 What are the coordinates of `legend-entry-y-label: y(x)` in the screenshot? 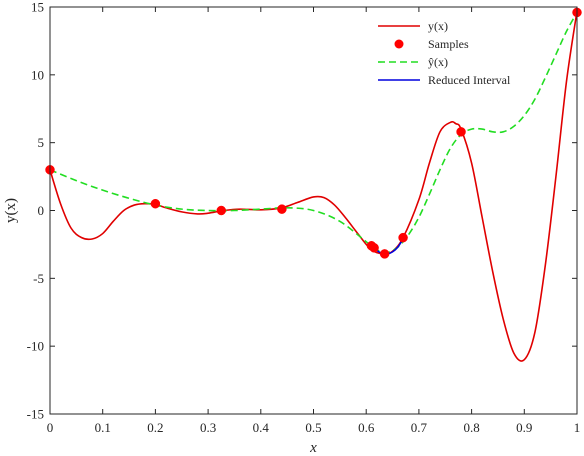 It's located at (438, 26).